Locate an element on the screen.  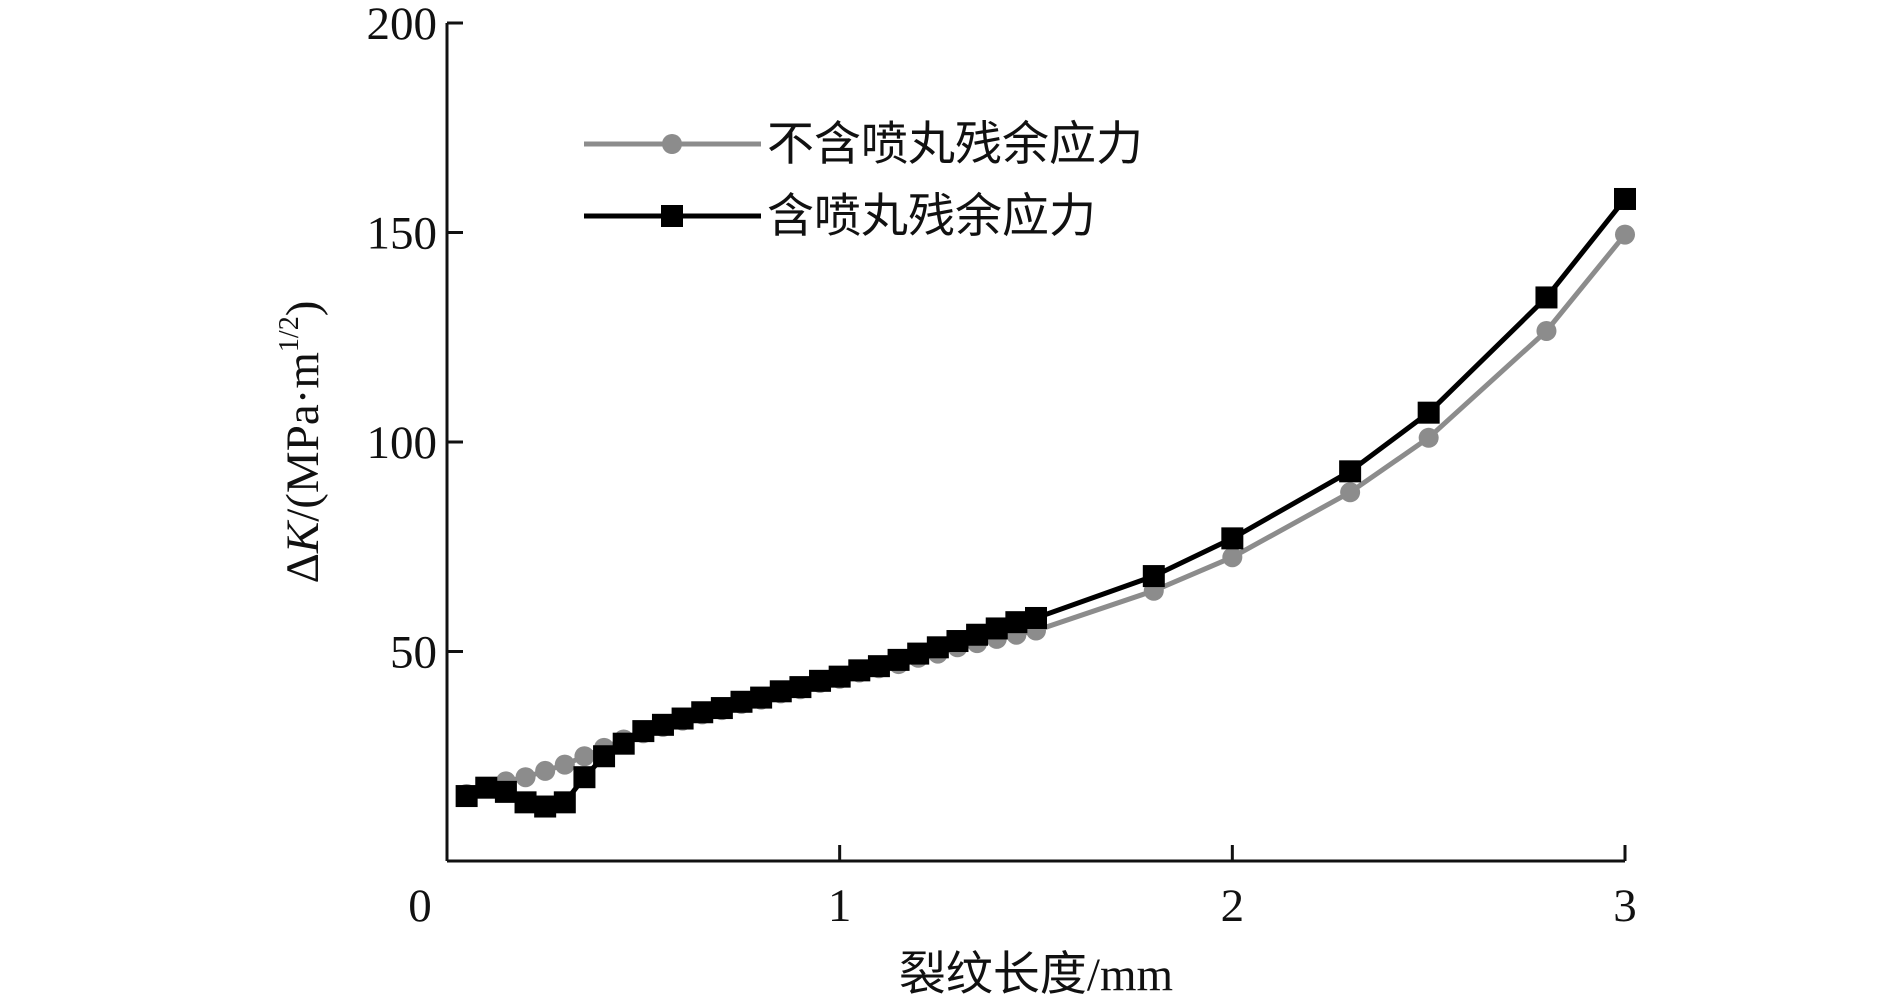
y-axis-label: ΔK/(MPa·m1/2) is located at coordinates (301, 442).